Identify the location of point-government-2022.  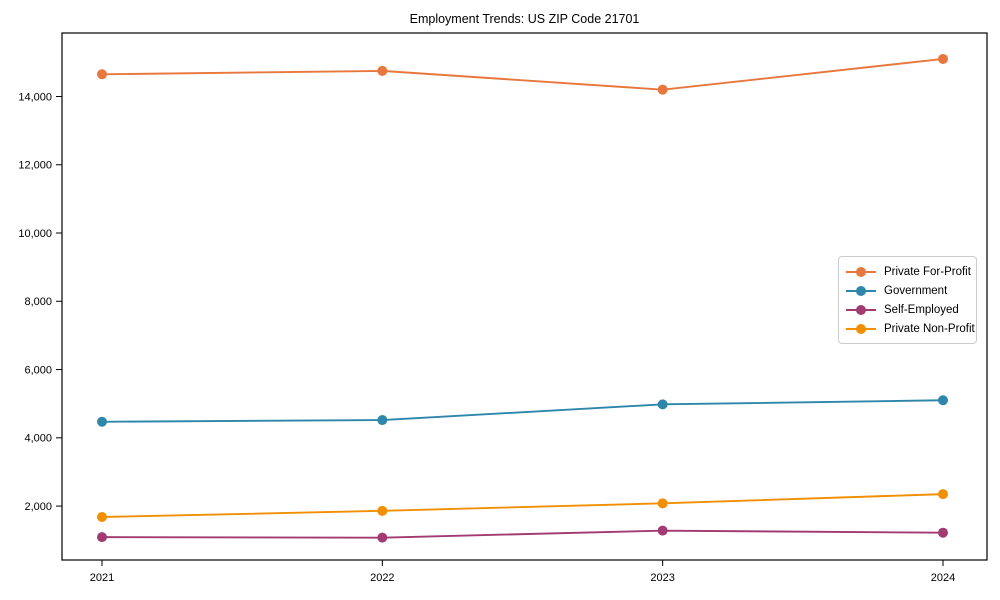
(382, 420).